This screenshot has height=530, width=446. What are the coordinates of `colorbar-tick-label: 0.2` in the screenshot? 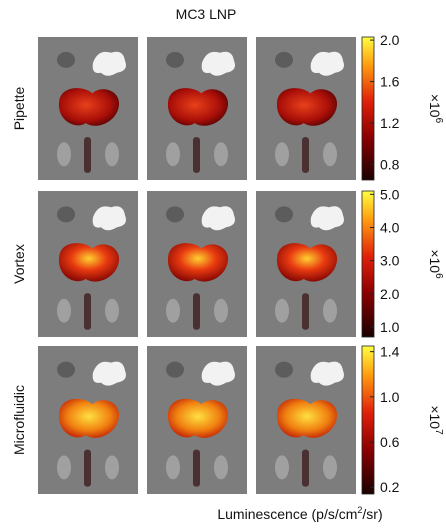 It's located at (390, 487).